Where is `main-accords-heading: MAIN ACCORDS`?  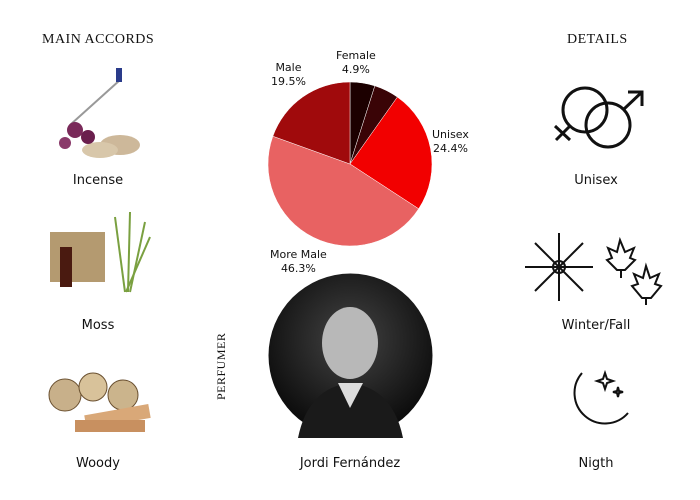 main-accords-heading: MAIN ACCORDS is located at coordinates (98, 39).